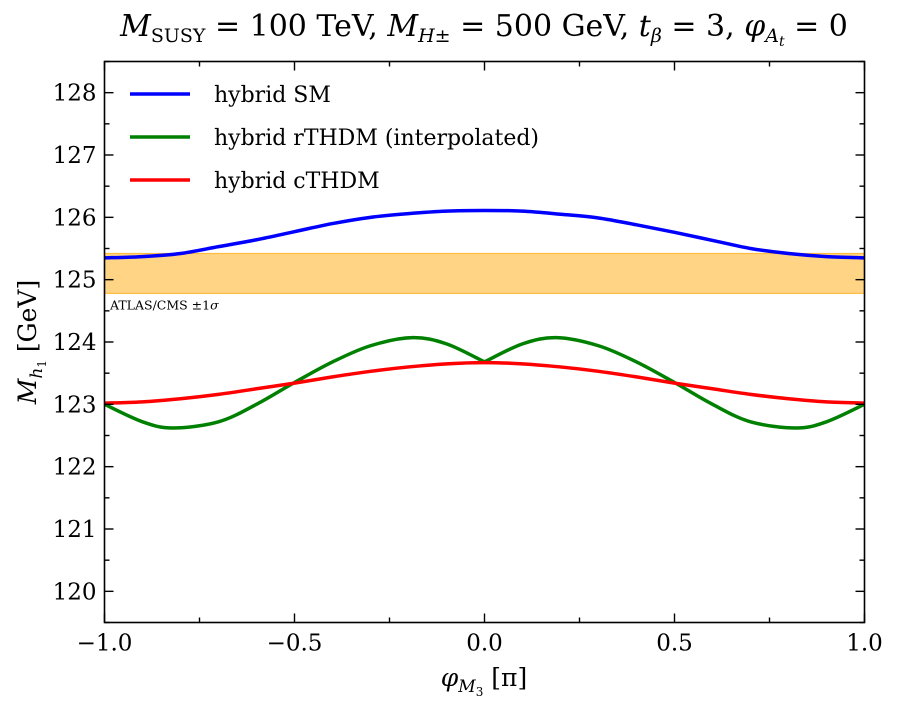  I want to click on y-tick-label: 124, so click(75, 343).